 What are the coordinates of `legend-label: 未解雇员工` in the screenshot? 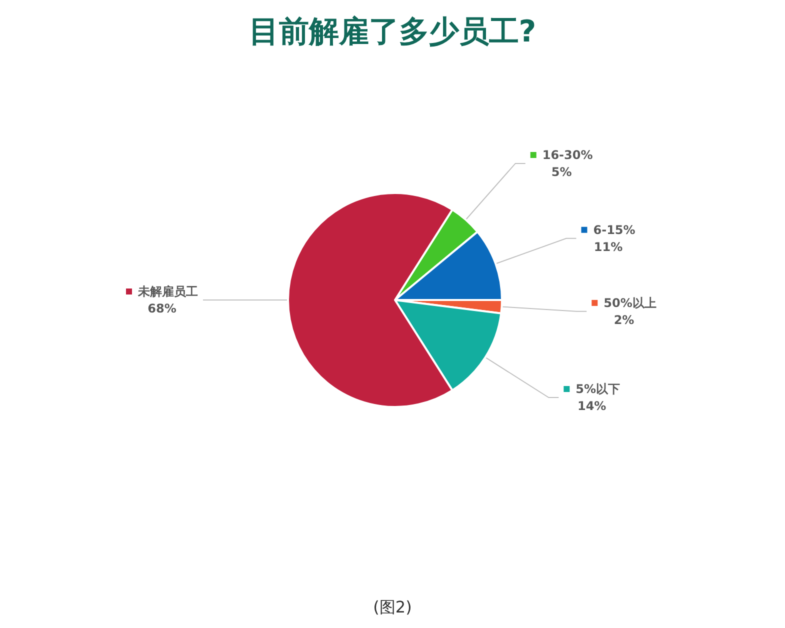 It's located at (167, 291).